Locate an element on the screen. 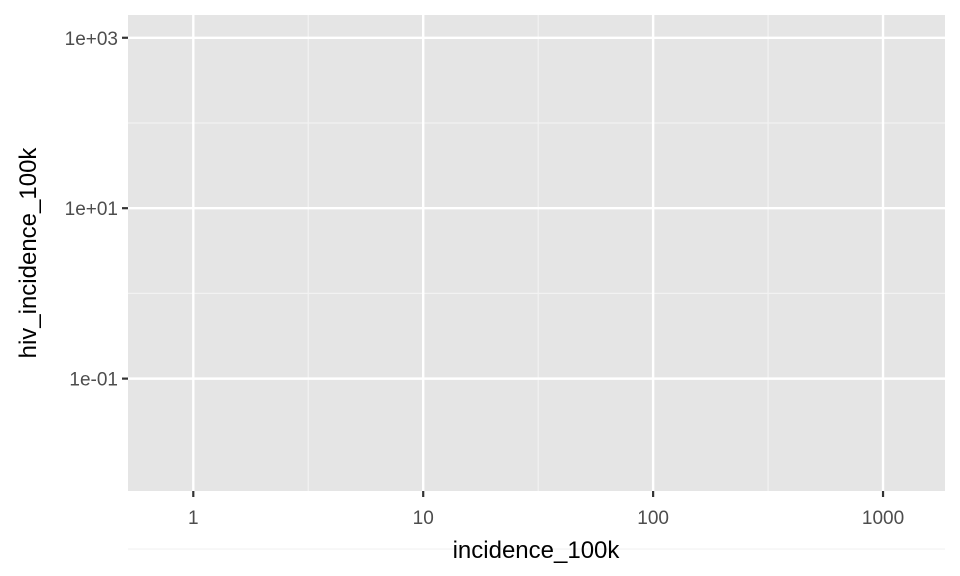 Image resolution: width=960 pixels, height=576 pixels. y-axis-ticks: 1e+03 1e+01 1e-01 is located at coordinates (96, 210).